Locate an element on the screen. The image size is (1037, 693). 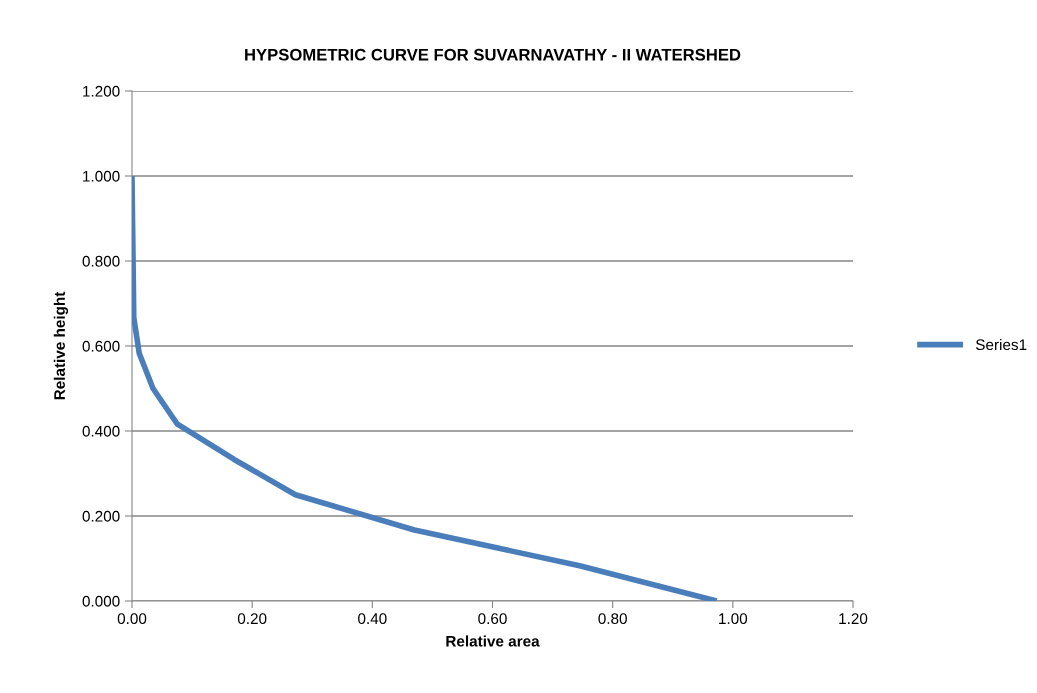
x-tick-label: 0.20 is located at coordinates (252, 619).